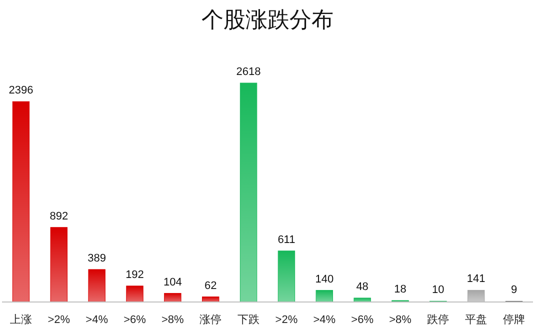 Image resolution: width=535 pixels, height=330 pixels. I want to click on data-label: 141, so click(476, 279).